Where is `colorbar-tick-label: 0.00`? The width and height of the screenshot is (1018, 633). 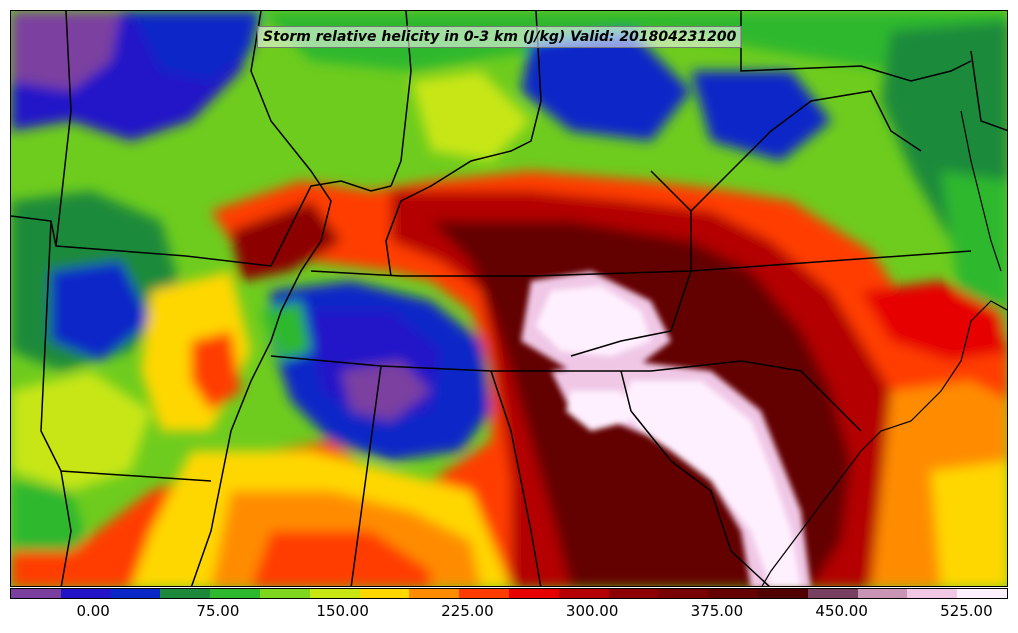 colorbar-tick-label: 0.00 is located at coordinates (93, 611).